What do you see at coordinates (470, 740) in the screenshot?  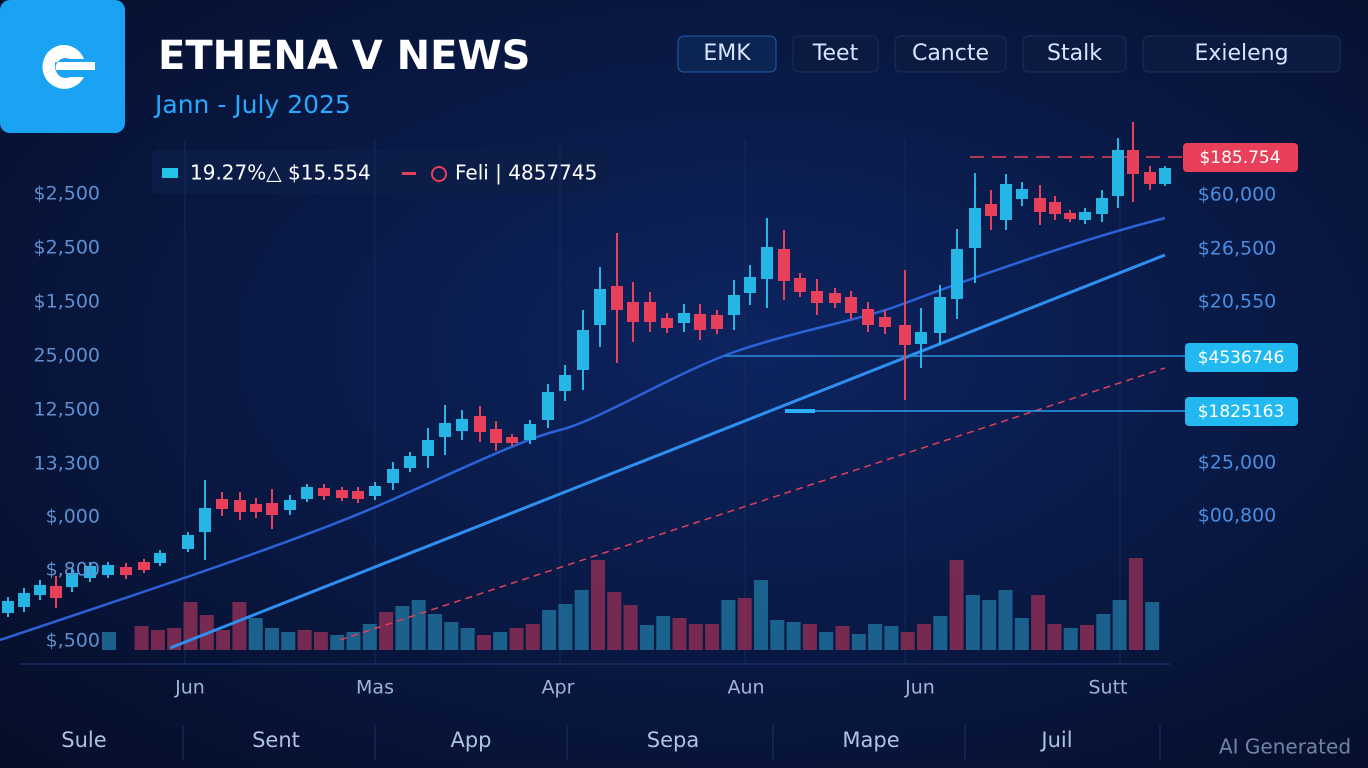 I see `bottom-label: App` at bounding box center [470, 740].